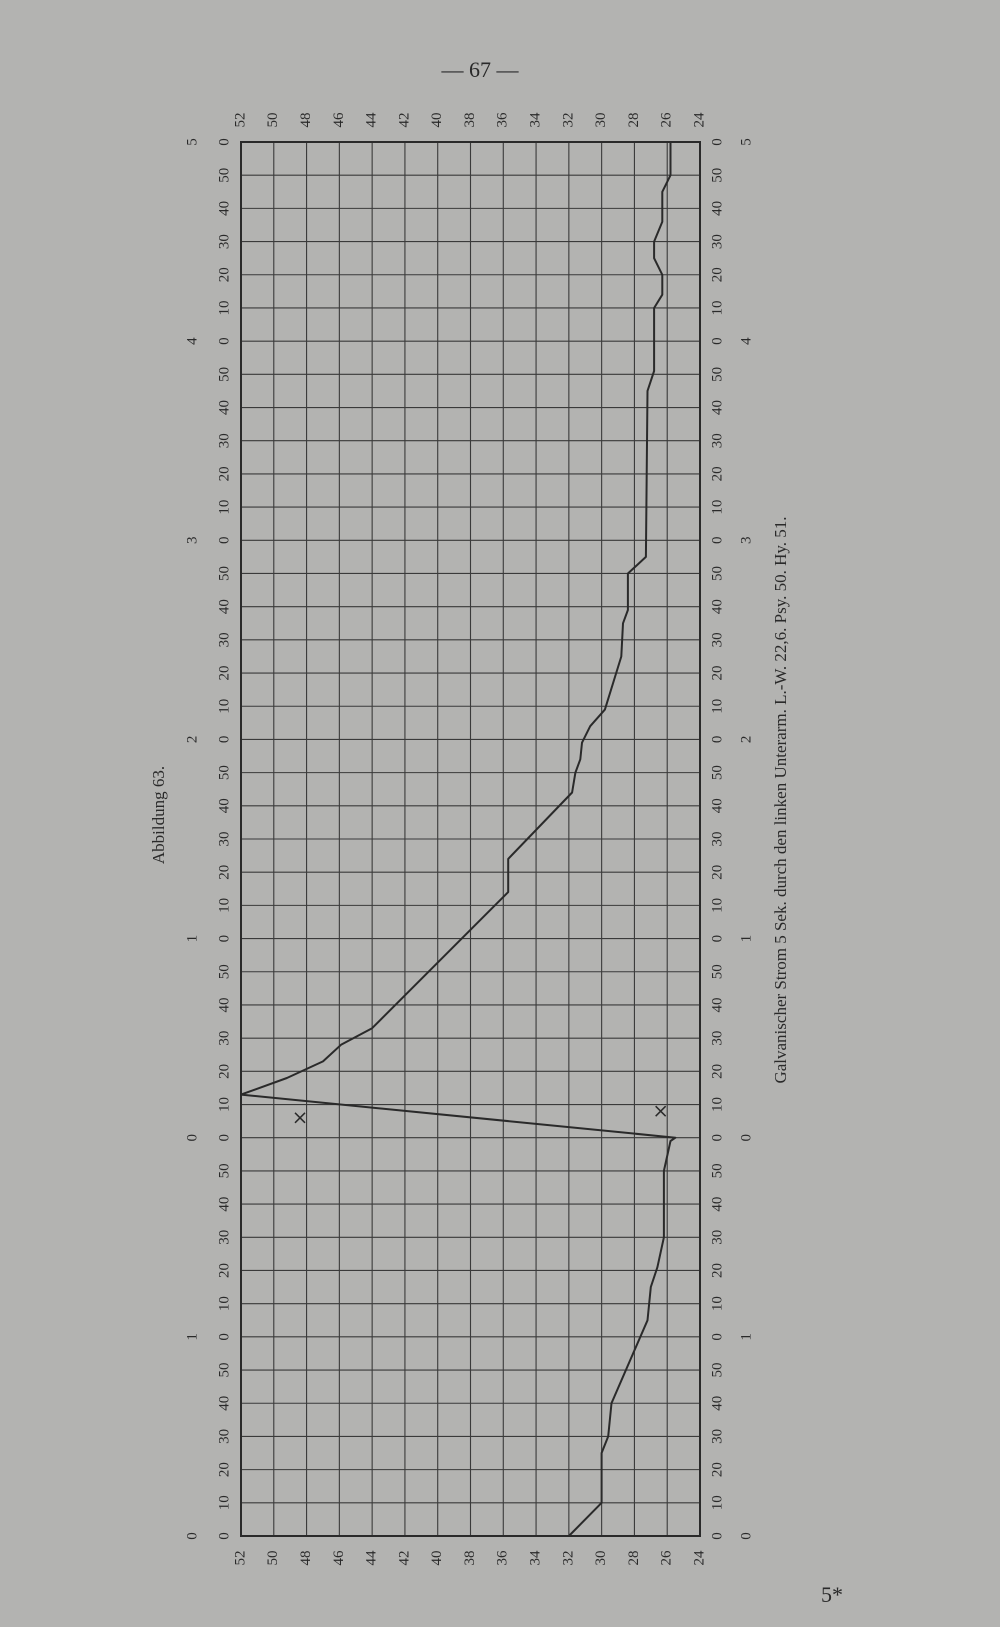  What do you see at coordinates (634, 1558) in the screenshot?
I see `y-tick-label: 28` at bounding box center [634, 1558].